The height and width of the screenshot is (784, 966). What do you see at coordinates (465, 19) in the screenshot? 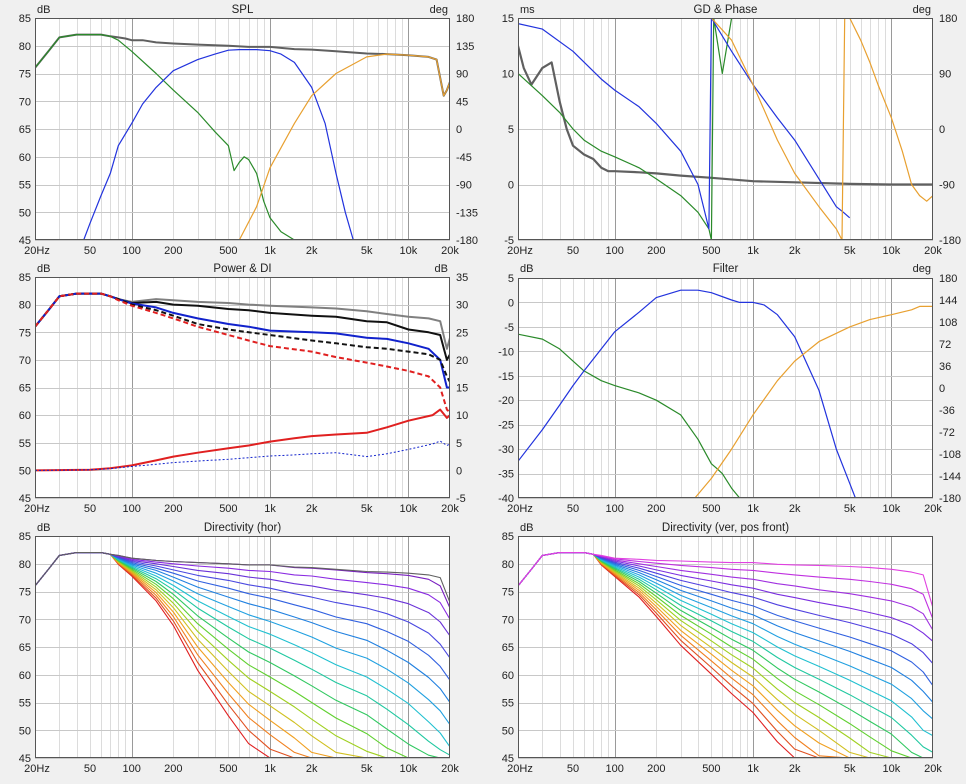
I see `y-tick-label-right: 180` at bounding box center [465, 19].